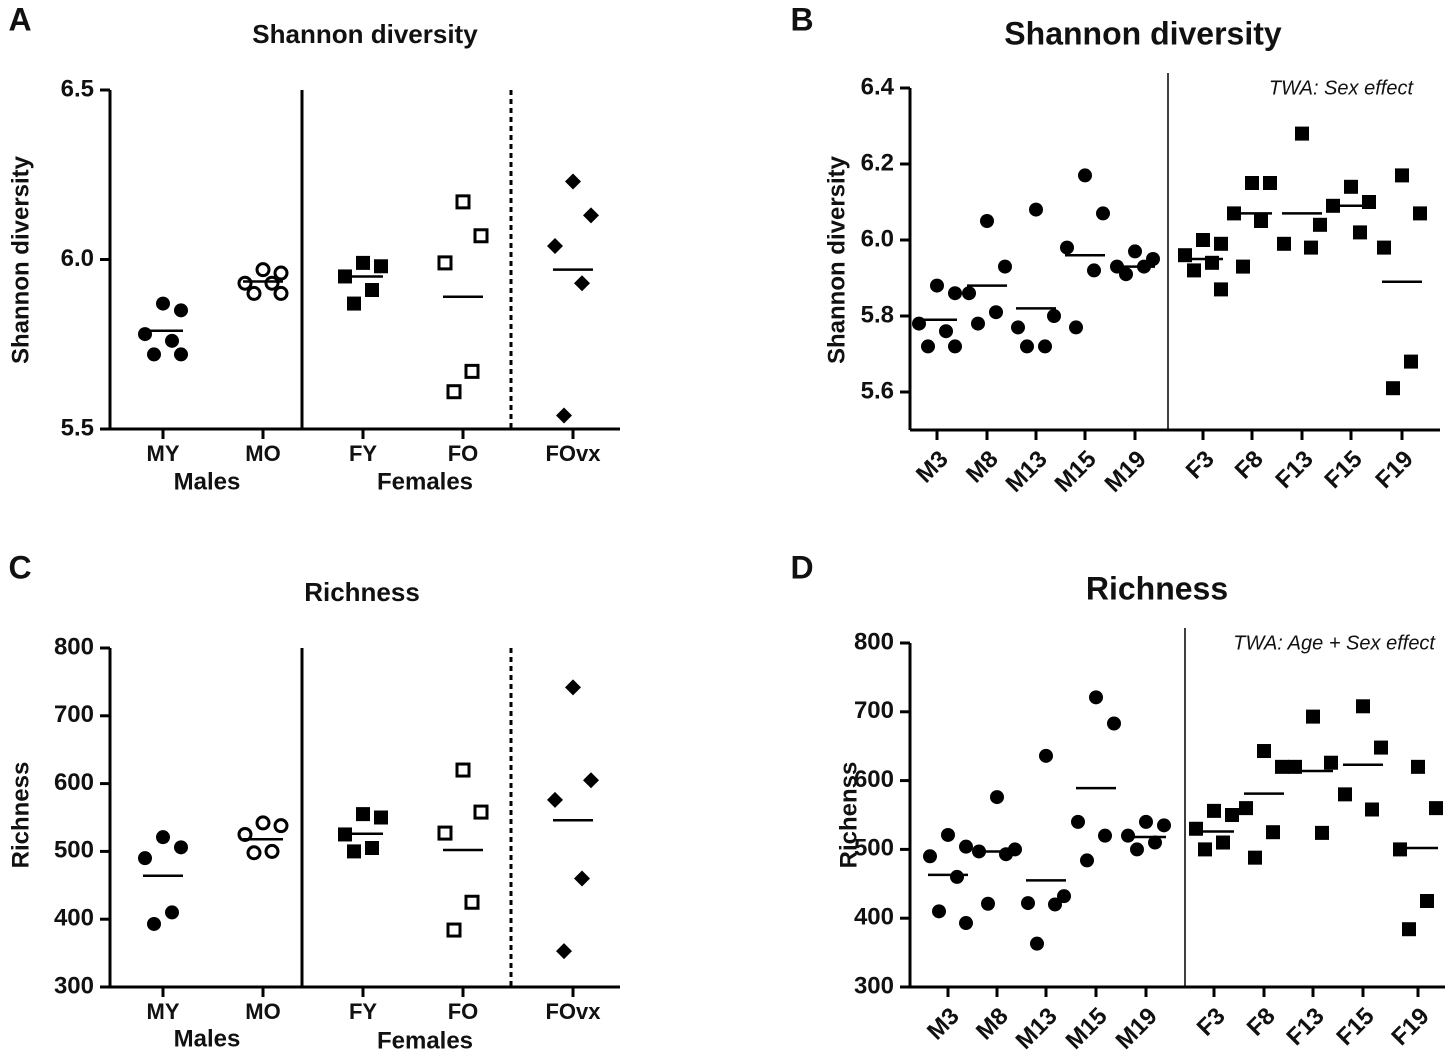 The image size is (1453, 1057). I want to click on y-tick-label: 600, so click(874, 779).